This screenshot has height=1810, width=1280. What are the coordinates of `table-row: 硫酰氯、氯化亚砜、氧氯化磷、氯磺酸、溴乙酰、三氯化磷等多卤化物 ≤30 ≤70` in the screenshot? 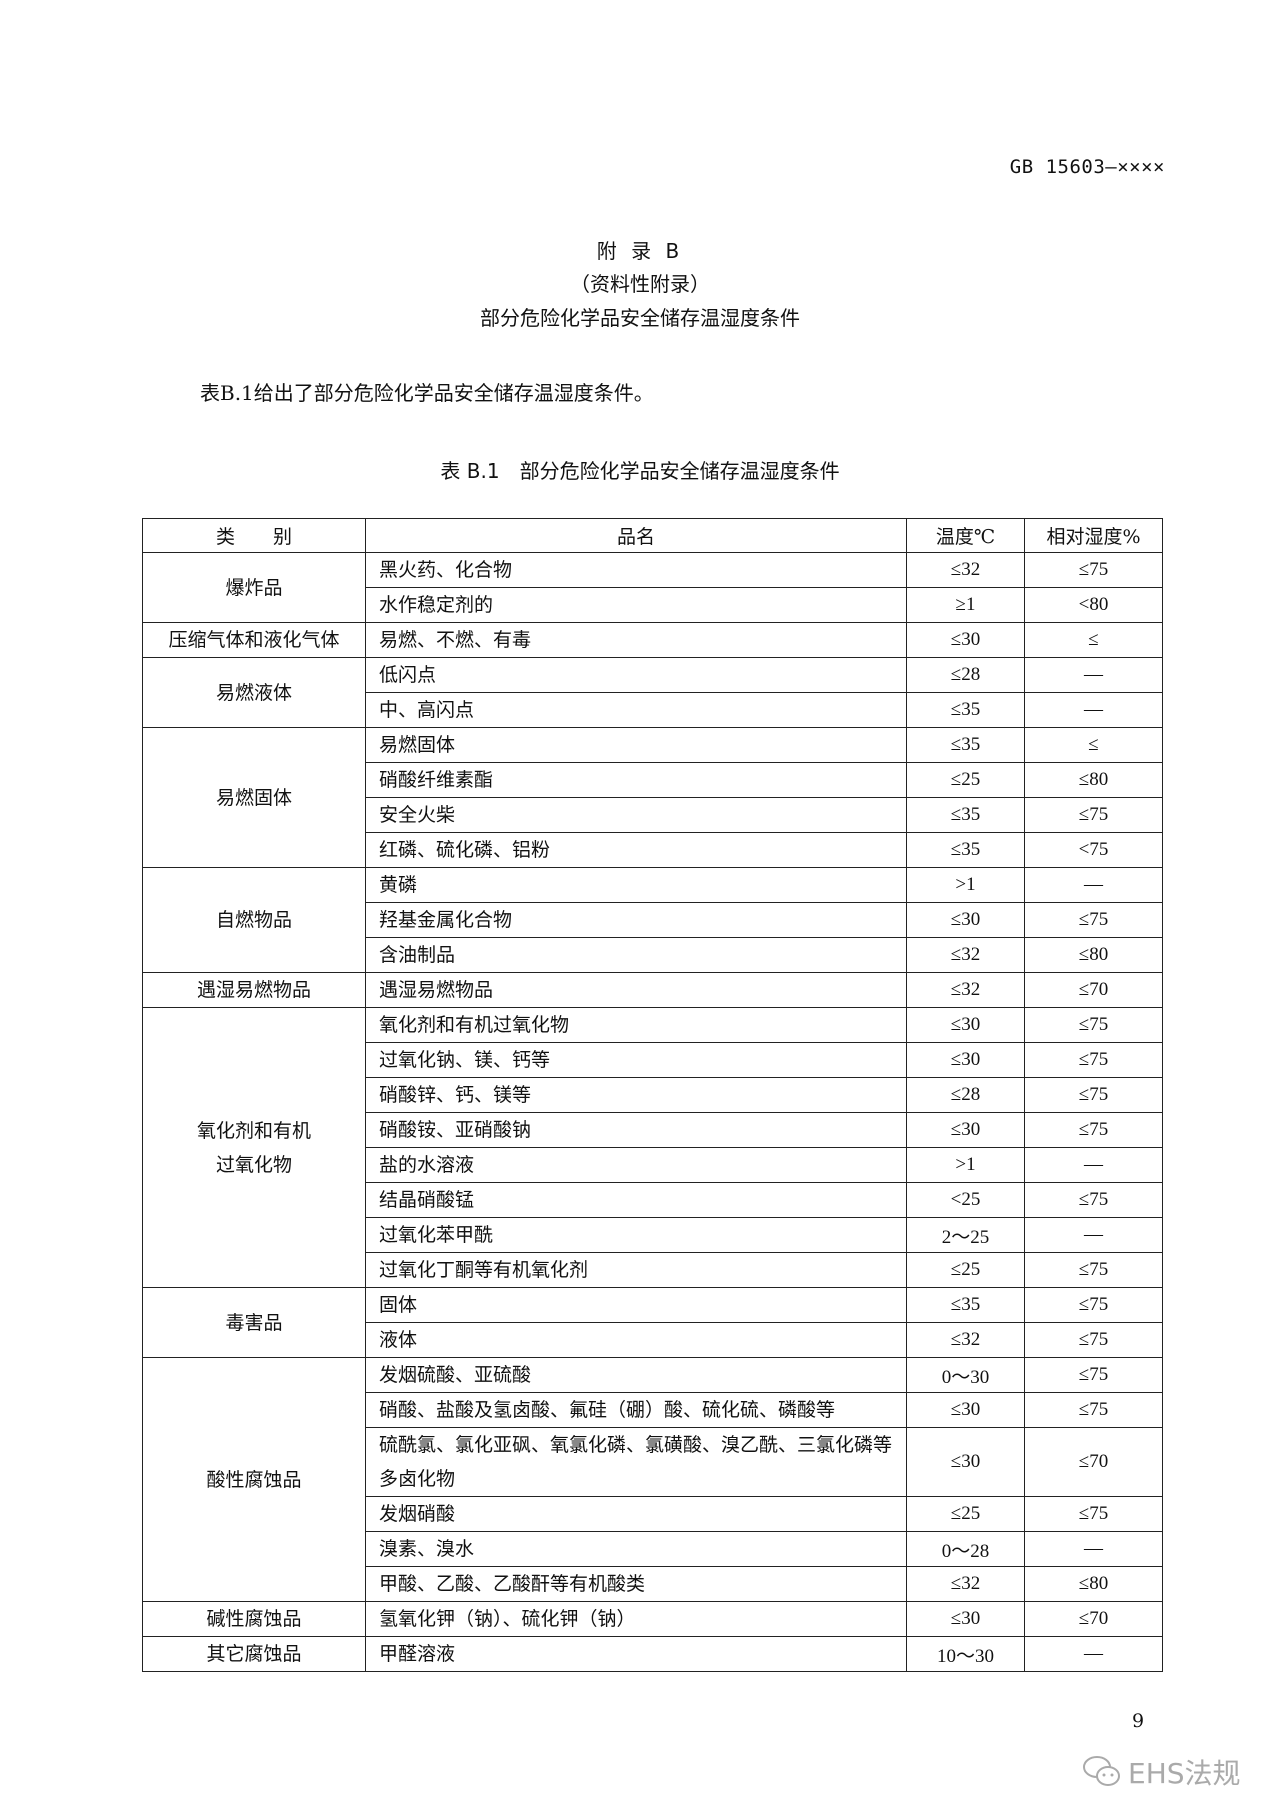 It's located at (653, 1462).